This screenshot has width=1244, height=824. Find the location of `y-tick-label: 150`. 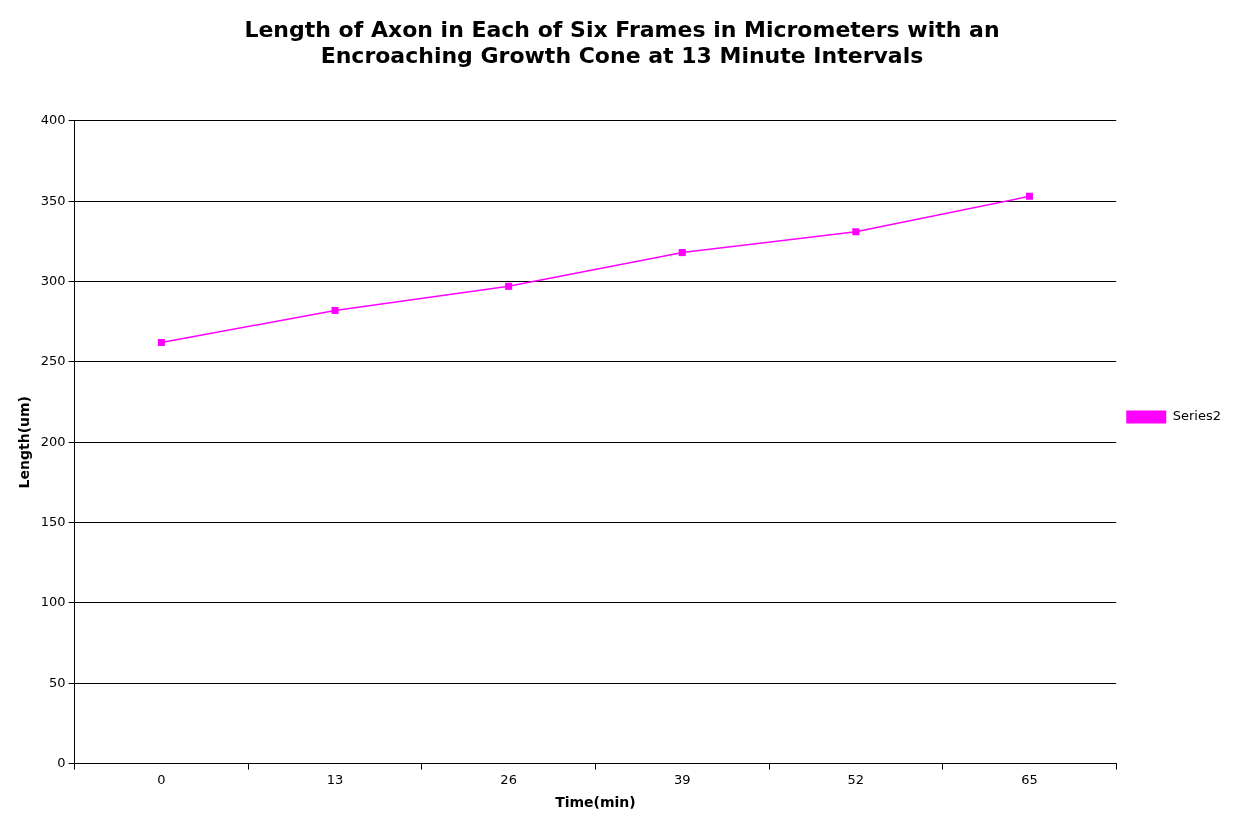

y-tick-label: 150 is located at coordinates (53, 521).